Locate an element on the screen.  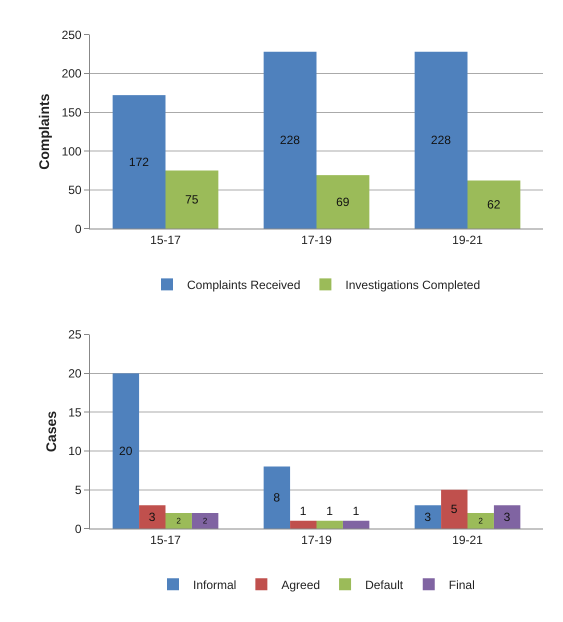
data-label: 75 is located at coordinates (192, 199).